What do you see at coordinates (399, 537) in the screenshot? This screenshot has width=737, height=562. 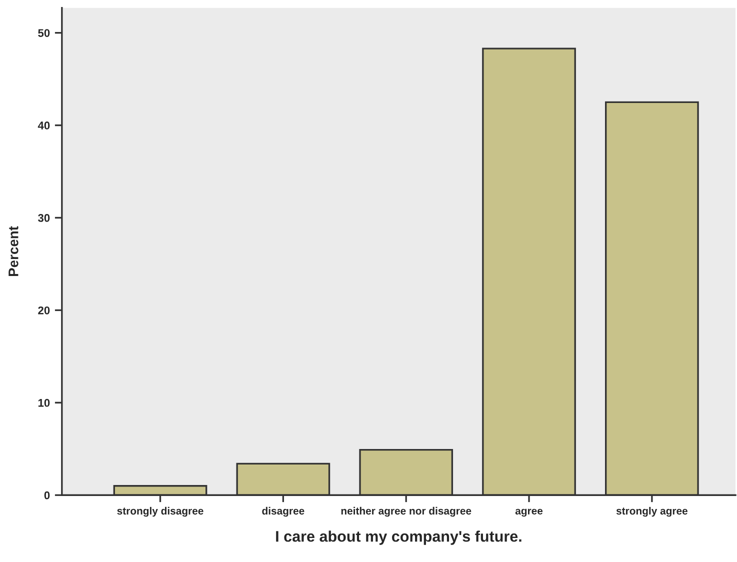 I see `x-axis-title: I care about my company's future.` at bounding box center [399, 537].